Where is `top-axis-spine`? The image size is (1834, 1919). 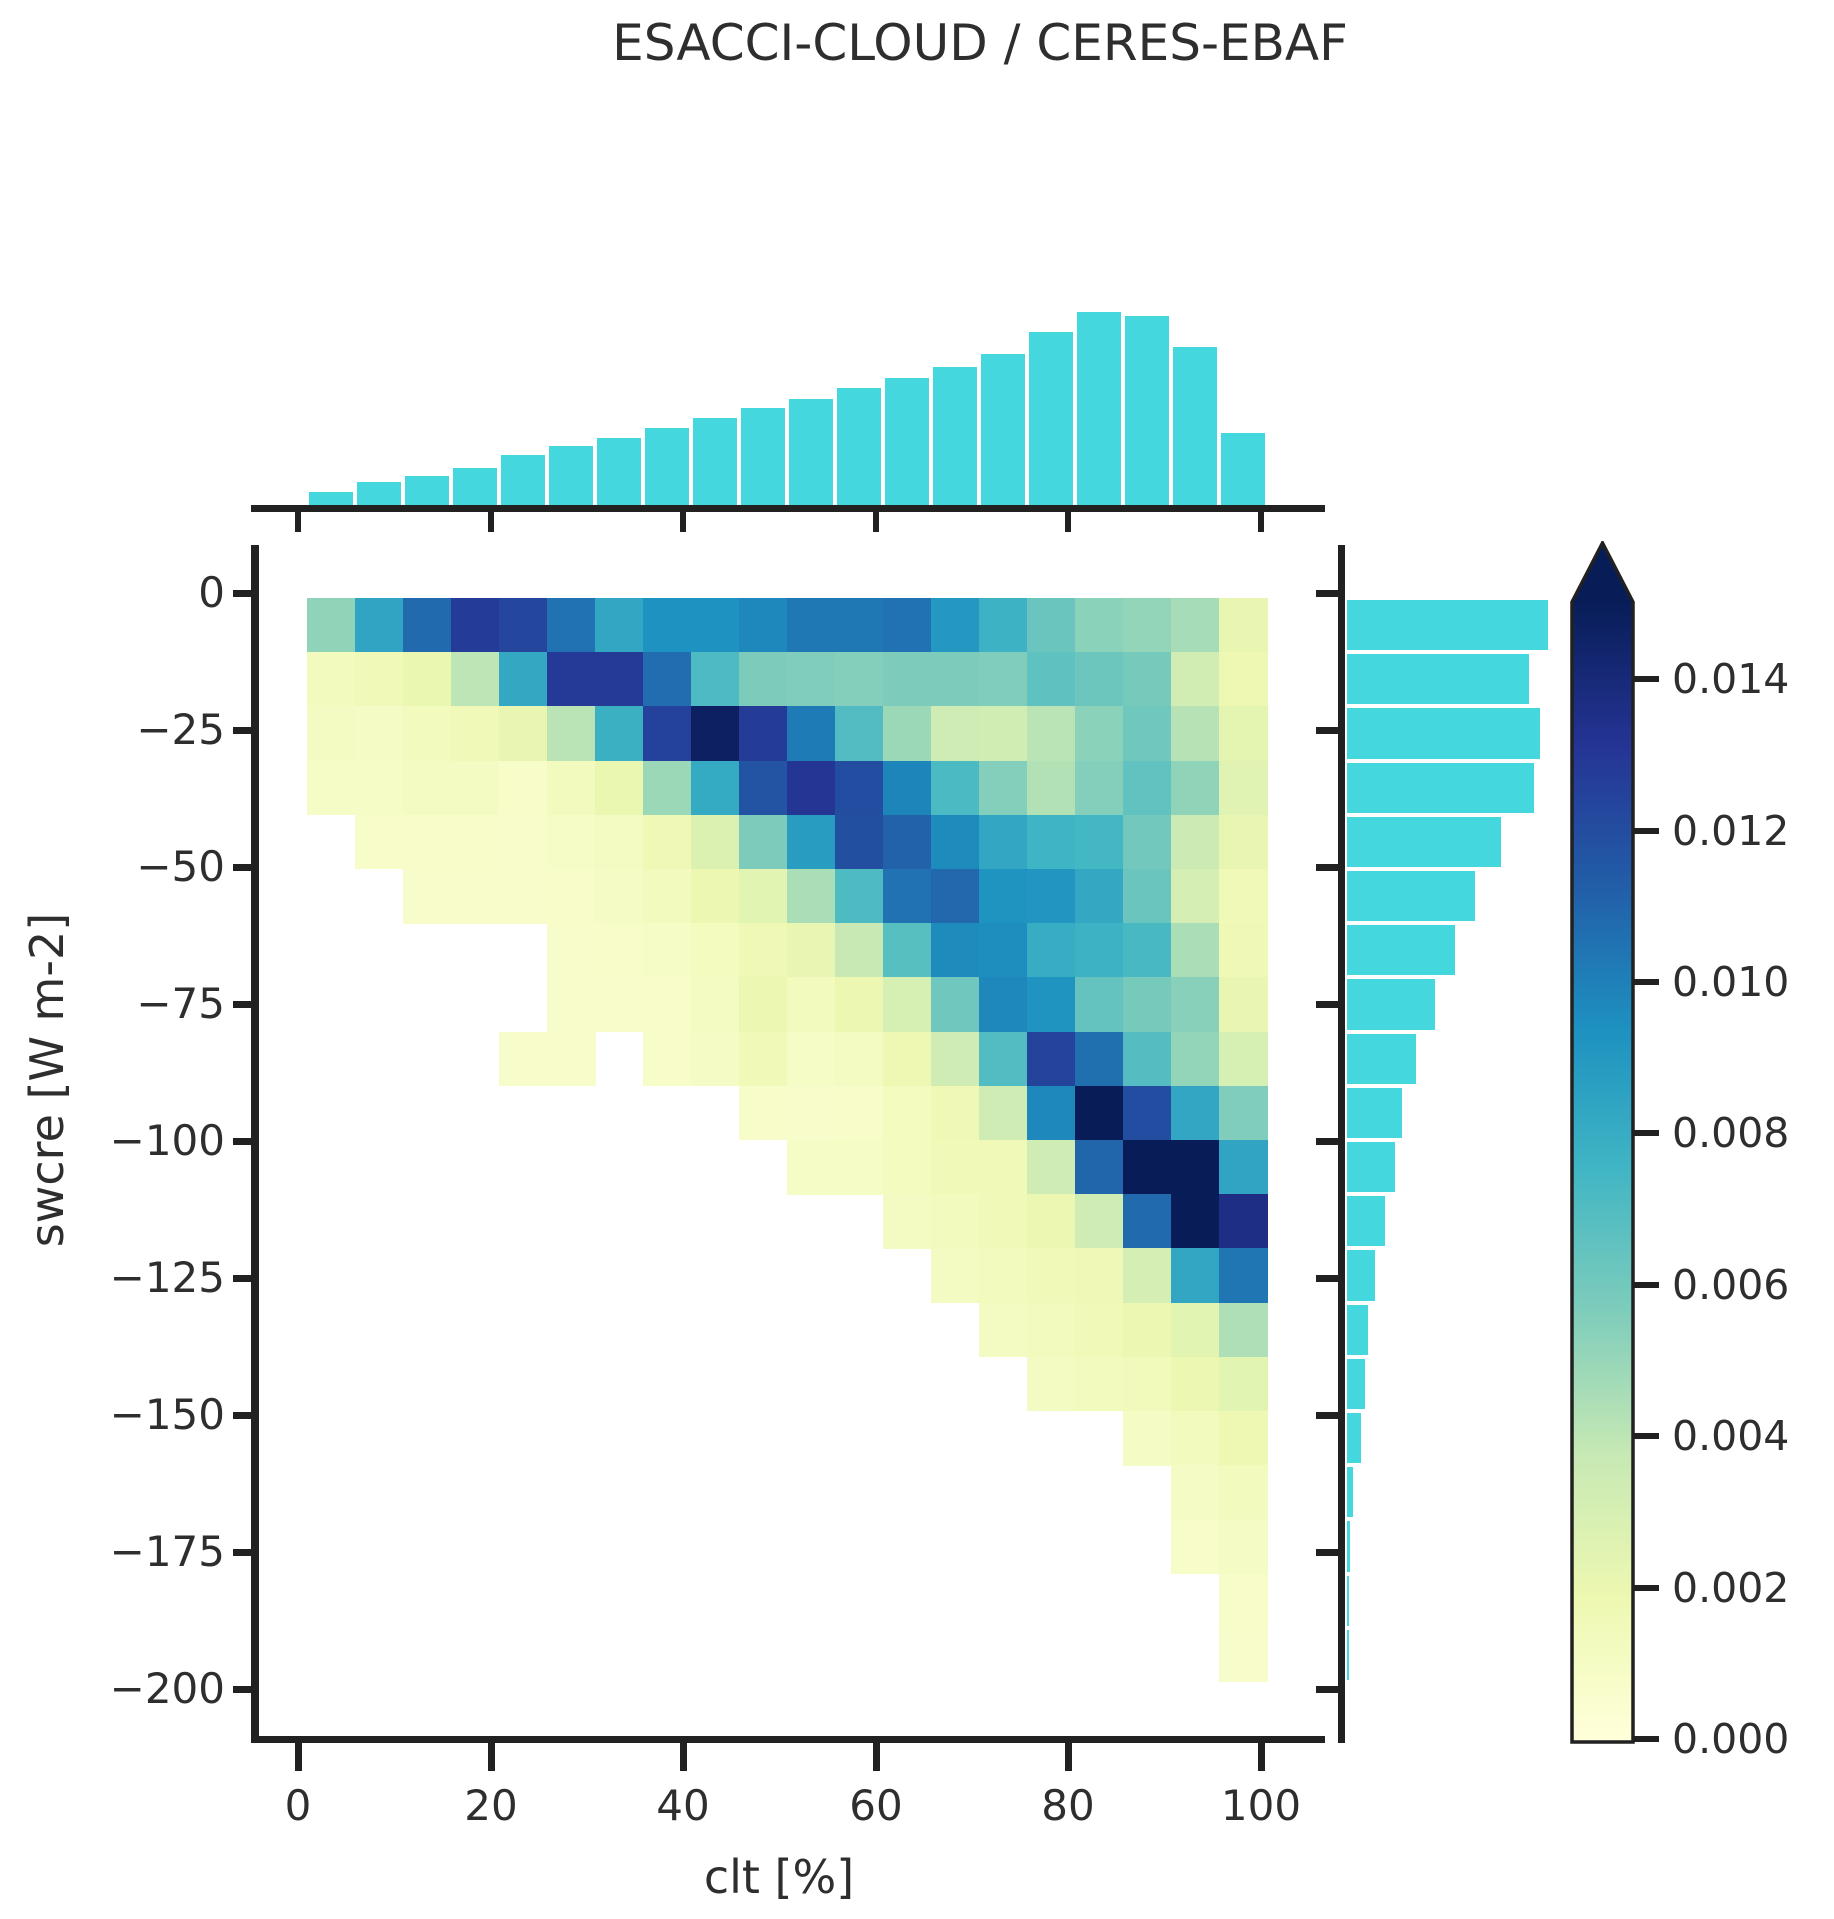 top-axis-spine is located at coordinates (788, 508).